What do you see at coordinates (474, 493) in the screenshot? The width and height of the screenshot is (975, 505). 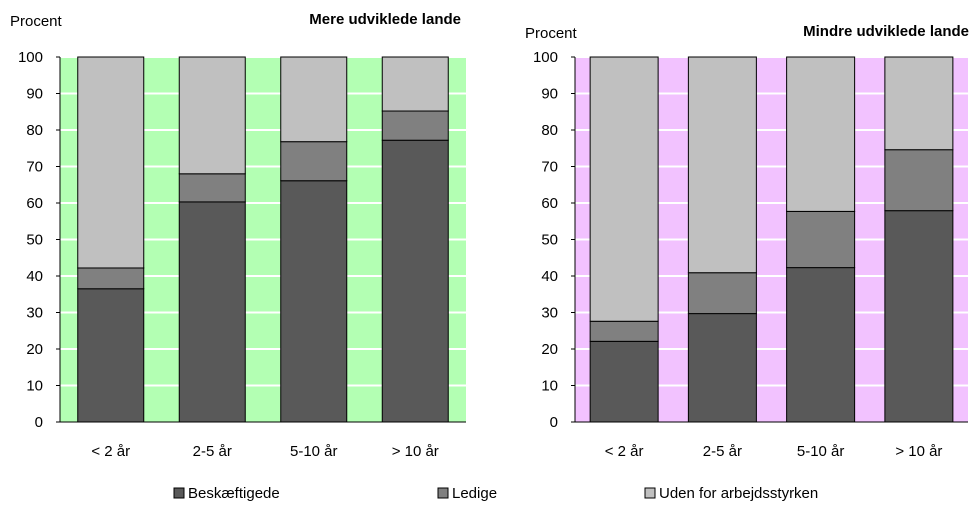 I see `legend-label-unemployed: Ledige` at bounding box center [474, 493].